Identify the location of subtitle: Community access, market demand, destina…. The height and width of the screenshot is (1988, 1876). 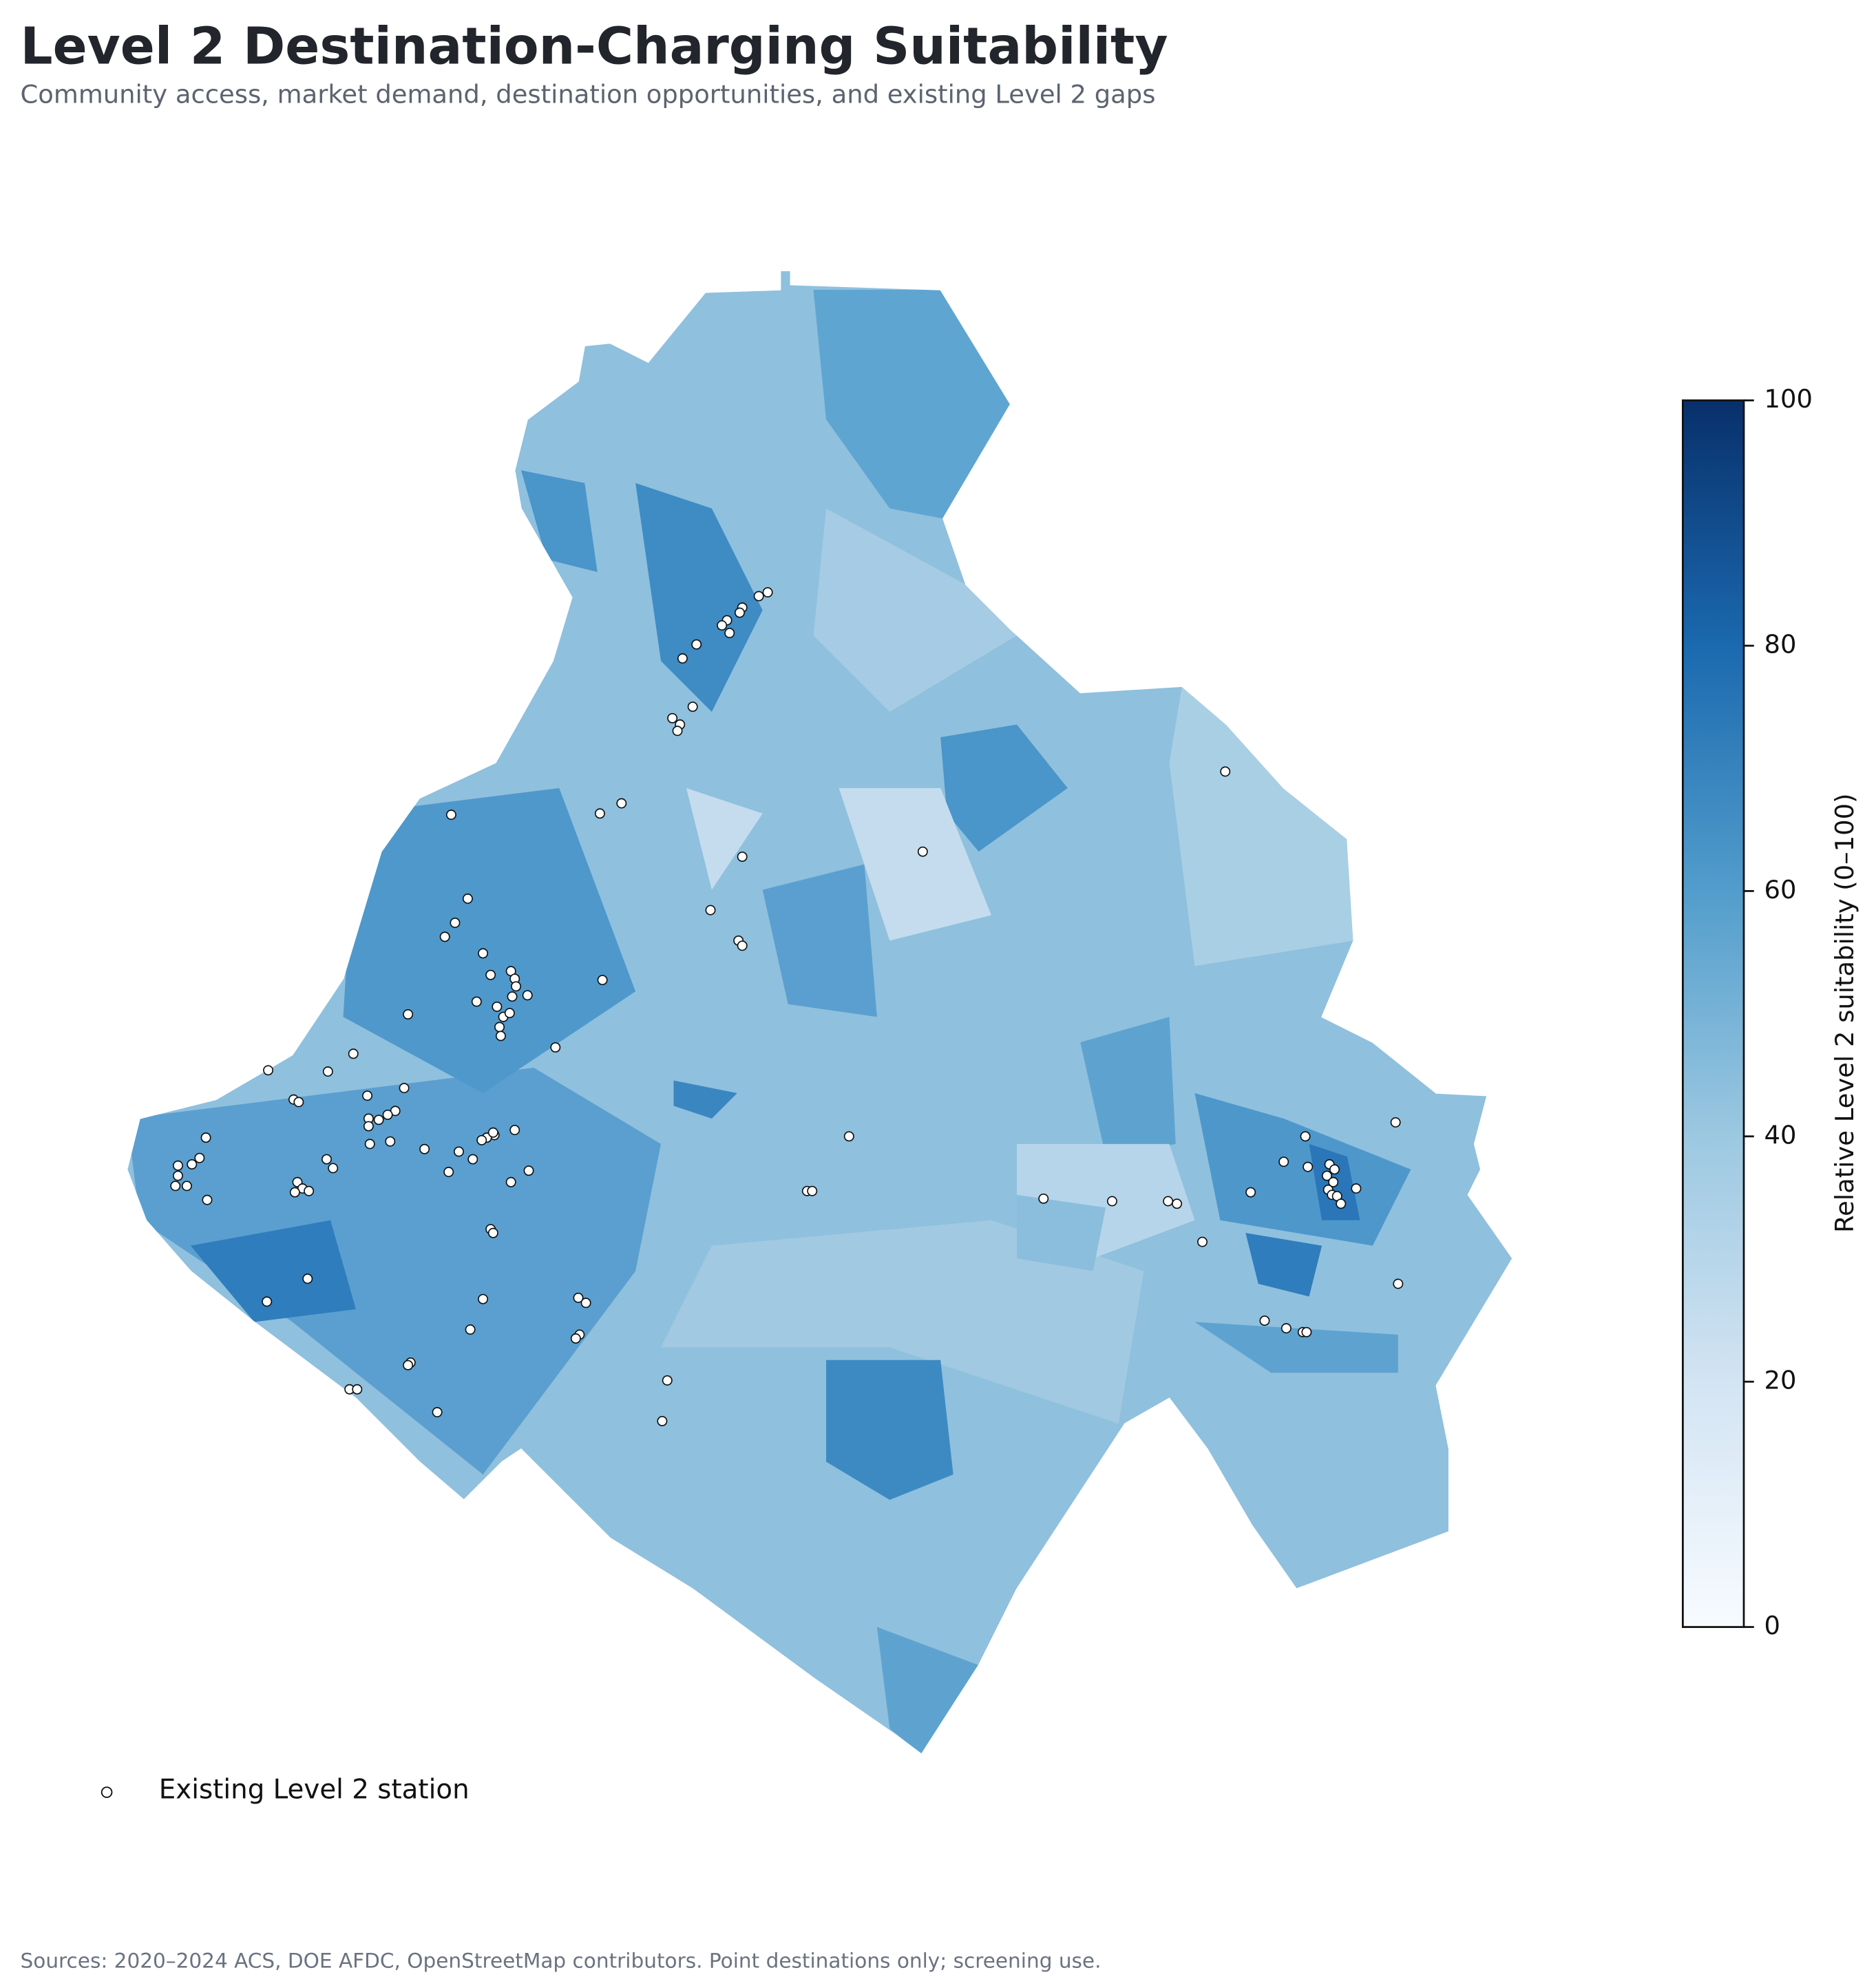
(588, 94).